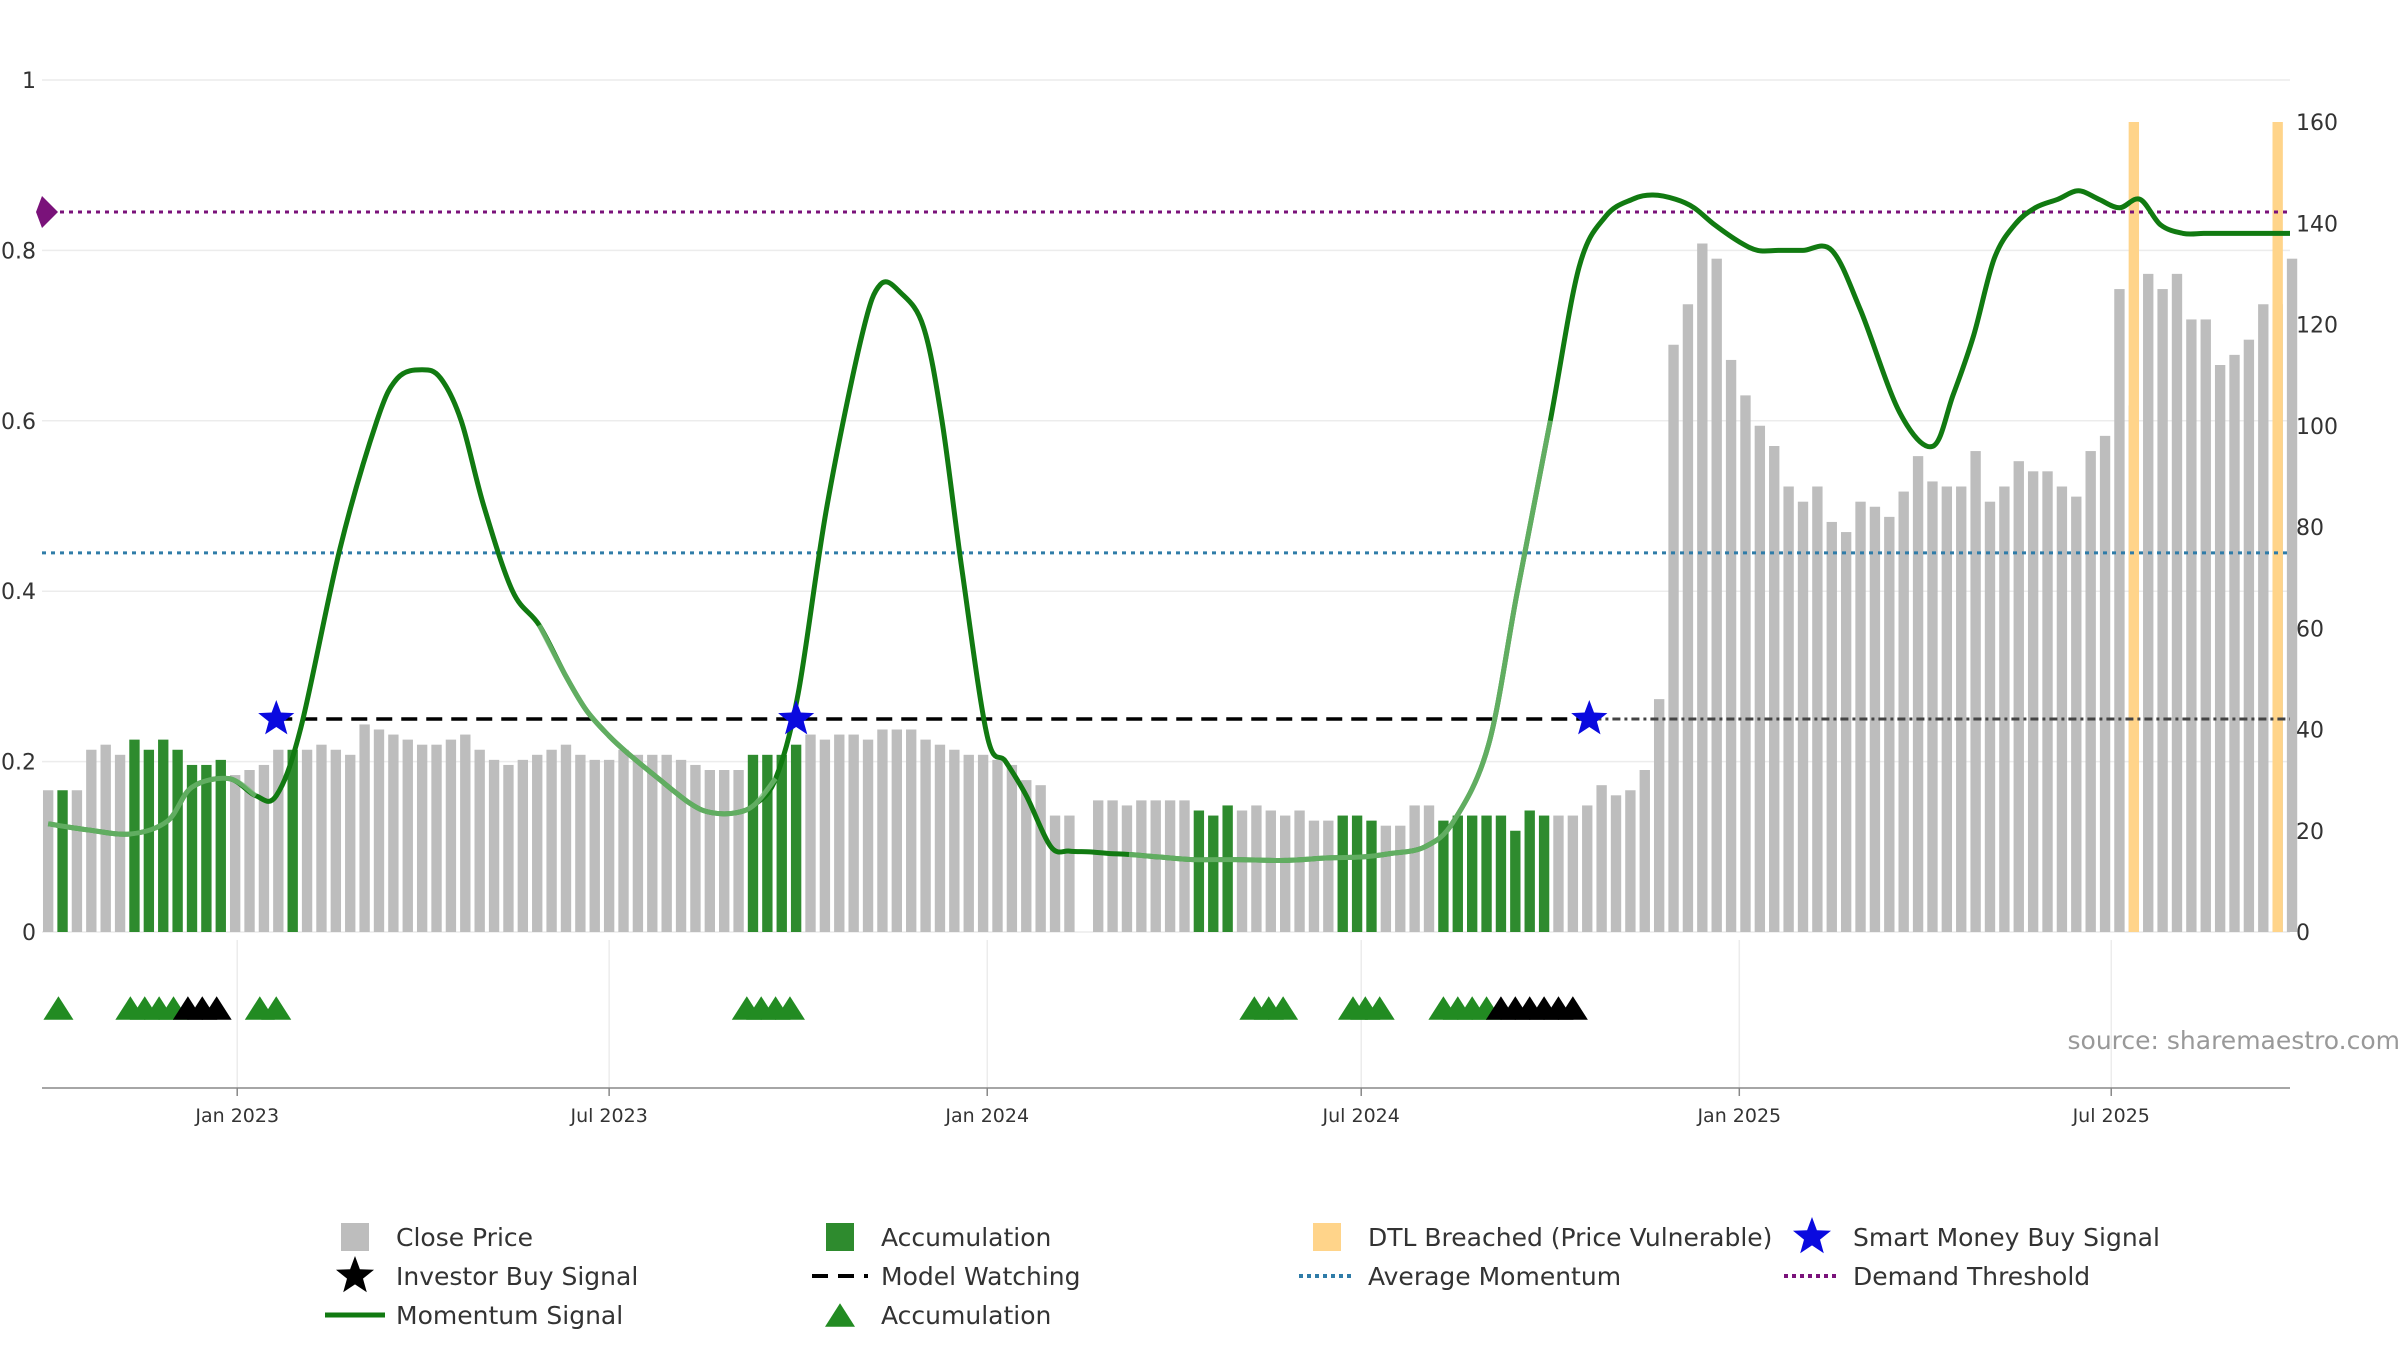 This screenshot has width=2400, height=1350. What do you see at coordinates (2310, 731) in the screenshot?
I see `y-right-tick-label: 40` at bounding box center [2310, 731].